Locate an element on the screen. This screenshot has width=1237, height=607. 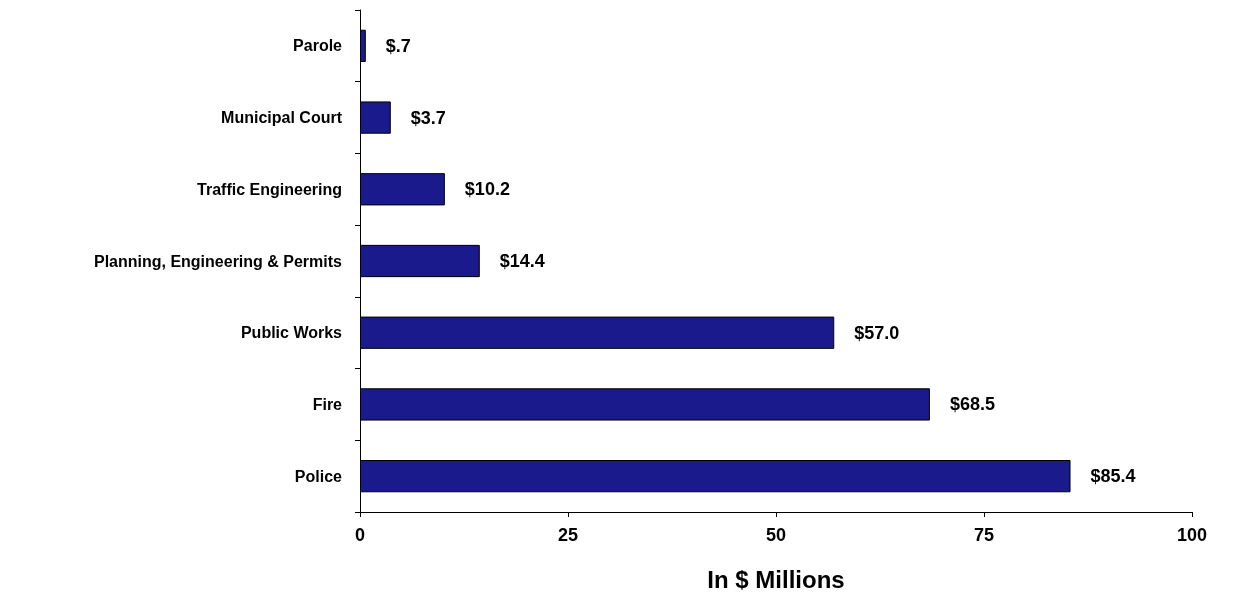
data-label: $.7 is located at coordinates (398, 45).